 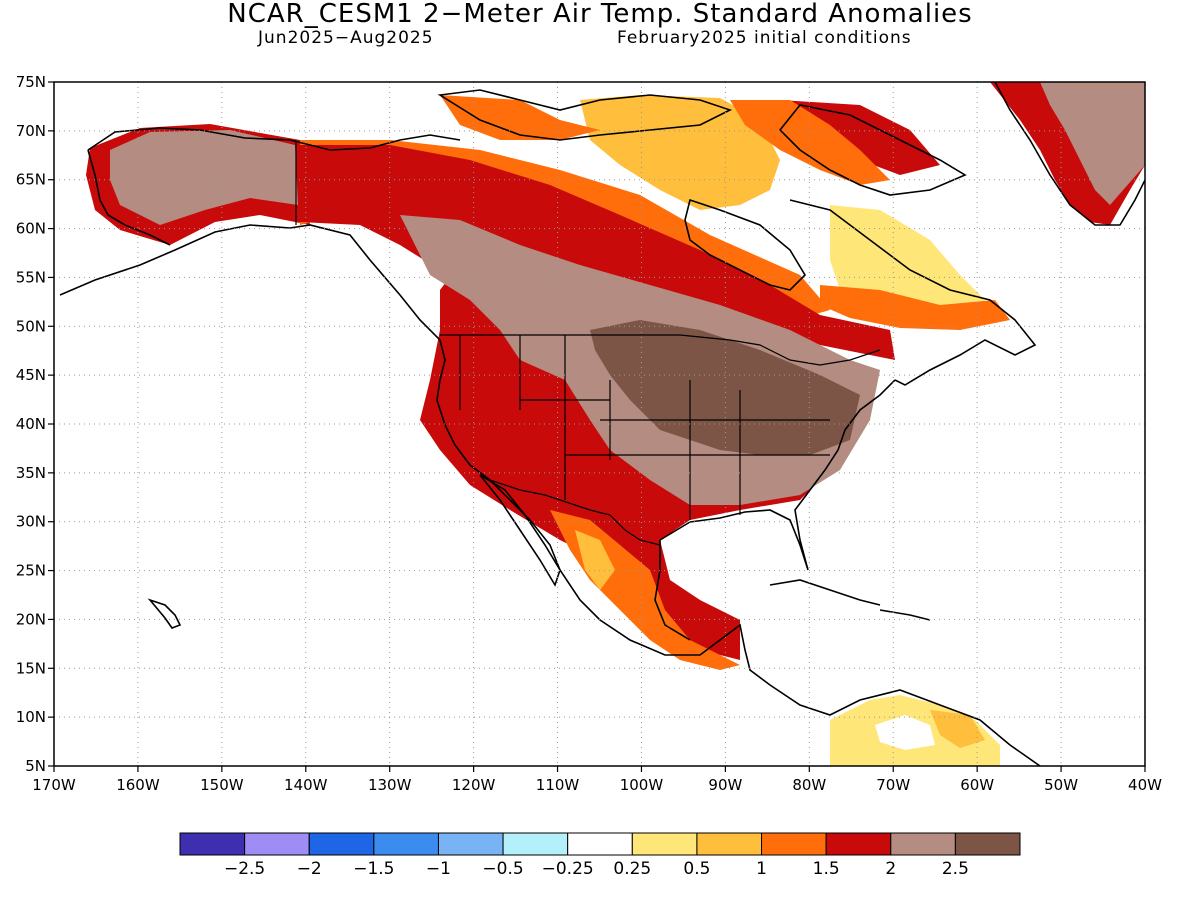 What do you see at coordinates (809, 785) in the screenshot?
I see `lon-tick-label: 80W` at bounding box center [809, 785].